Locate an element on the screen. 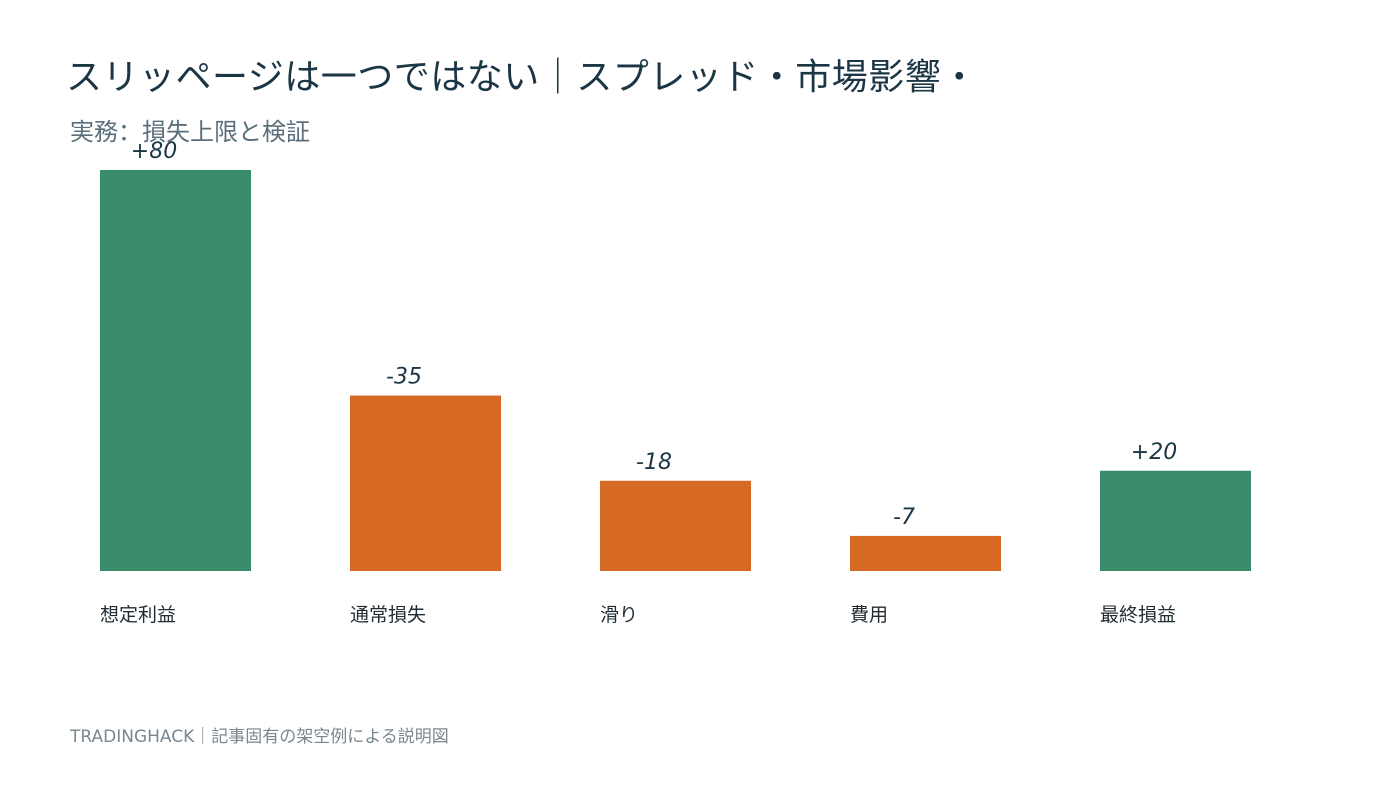 The width and height of the screenshot is (1400, 788). footer-credit: TRADINGHACK｜記事固有の架空例による説明図 is located at coordinates (259, 737).